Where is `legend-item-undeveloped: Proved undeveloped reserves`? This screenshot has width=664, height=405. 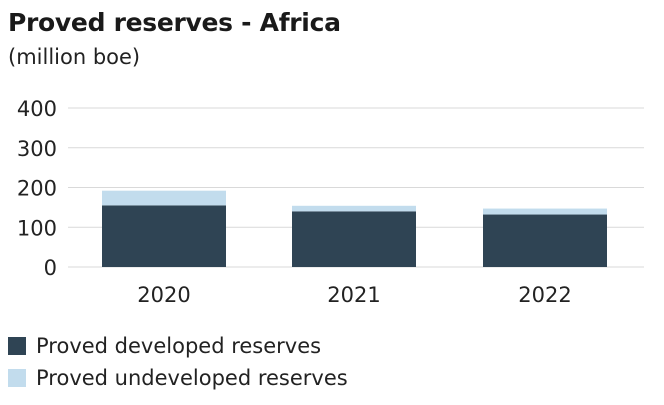 legend-item-undeveloped: Proved undeveloped reserves is located at coordinates (178, 378).